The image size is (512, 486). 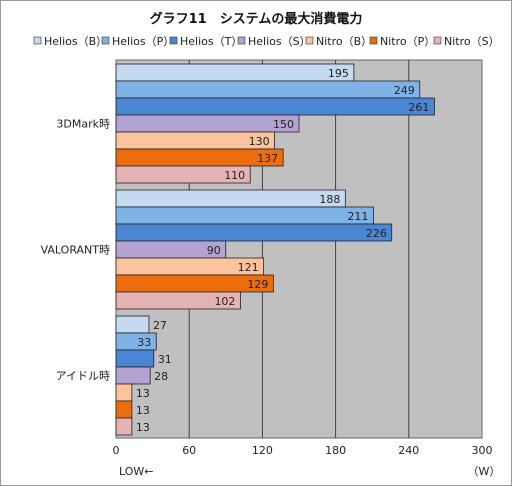 I want to click on bar-value-label: 261, so click(x=418, y=107).